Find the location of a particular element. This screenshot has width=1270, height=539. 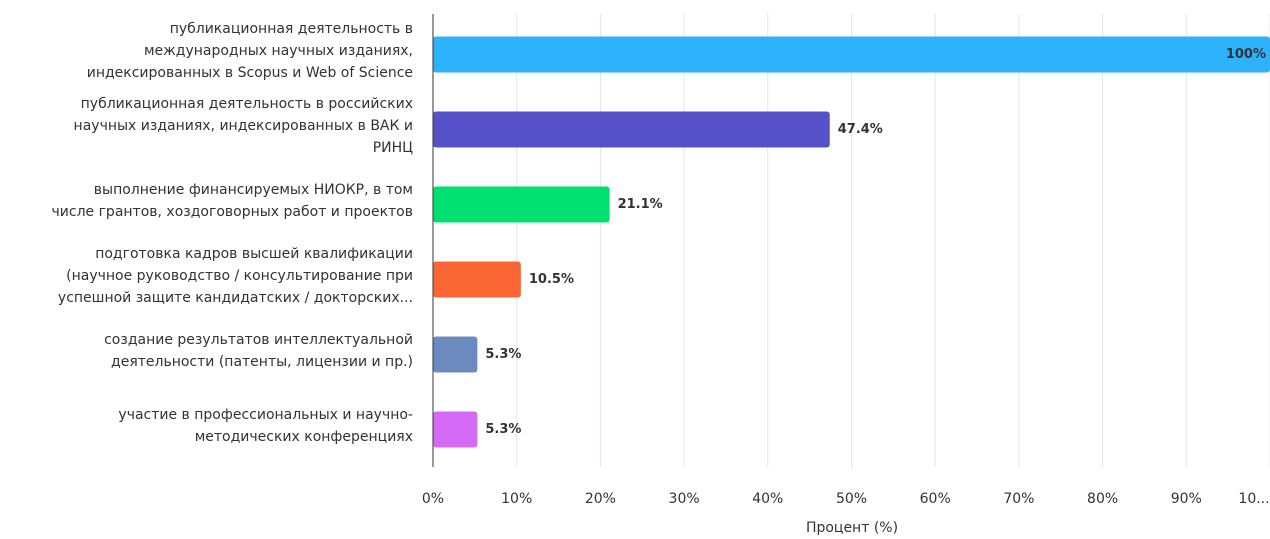

x-tick-label: 90% is located at coordinates (1186, 499).